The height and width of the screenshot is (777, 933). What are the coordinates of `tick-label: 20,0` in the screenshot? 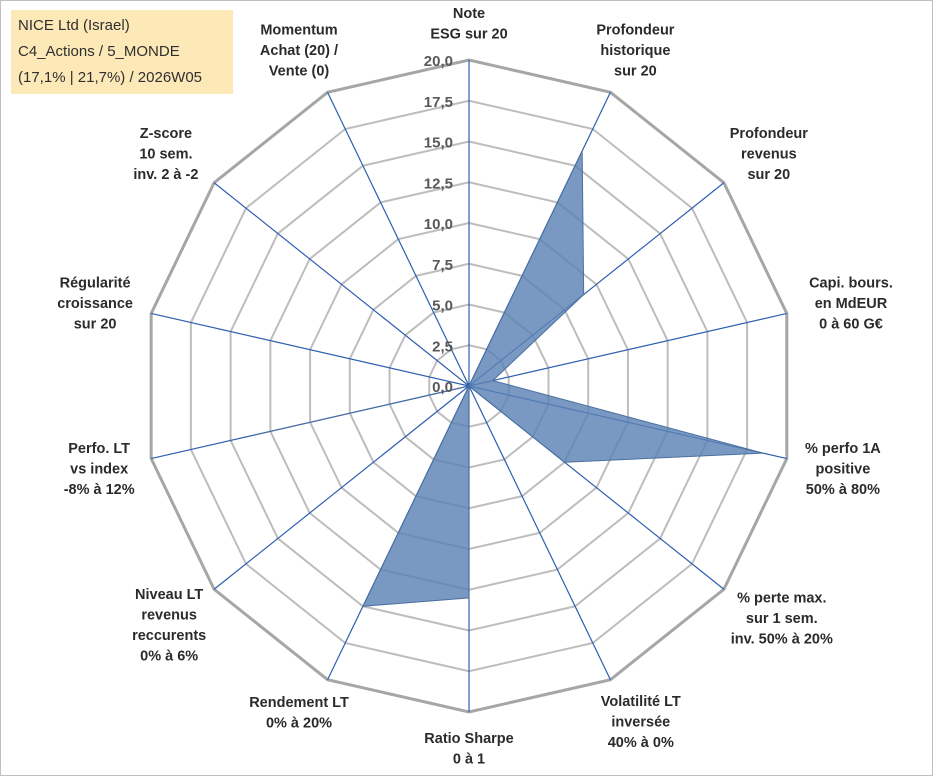 It's located at (438, 61).